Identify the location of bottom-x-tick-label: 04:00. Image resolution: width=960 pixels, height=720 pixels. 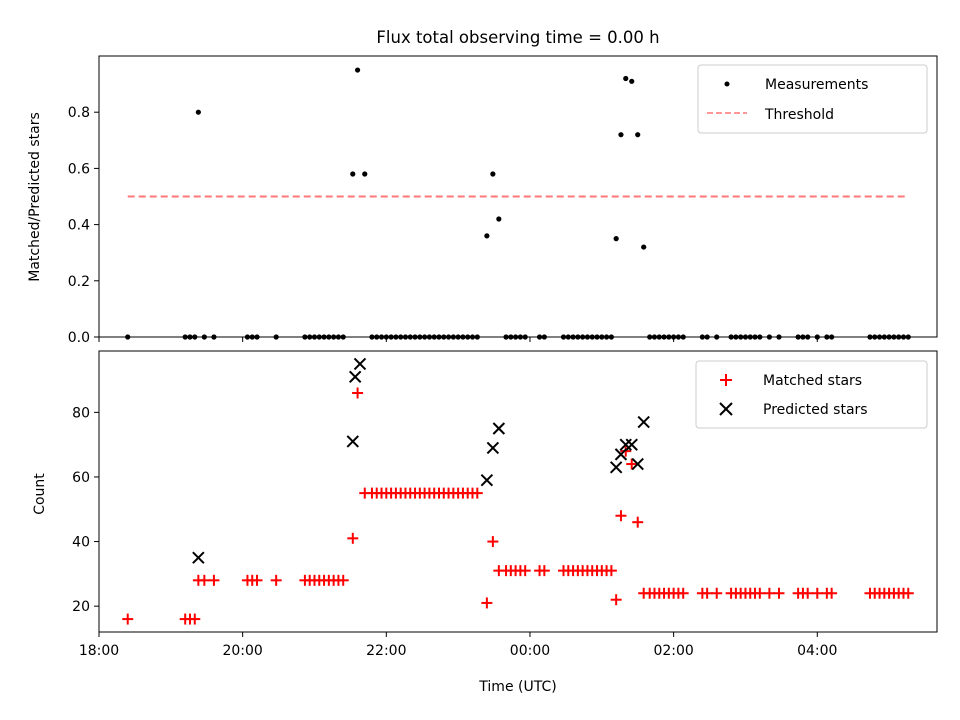
(817, 651).